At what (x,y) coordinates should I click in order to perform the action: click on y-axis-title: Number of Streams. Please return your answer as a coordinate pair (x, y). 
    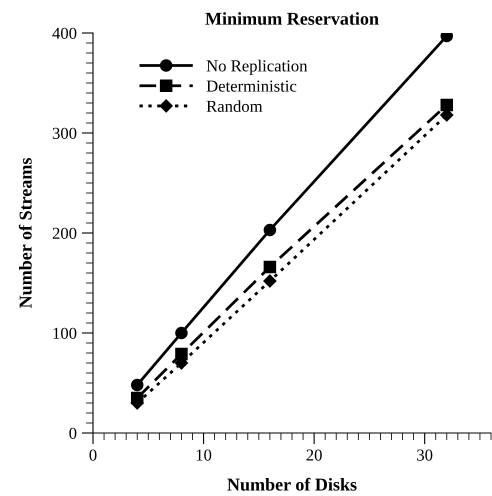
    Looking at the image, I should click on (25, 233).